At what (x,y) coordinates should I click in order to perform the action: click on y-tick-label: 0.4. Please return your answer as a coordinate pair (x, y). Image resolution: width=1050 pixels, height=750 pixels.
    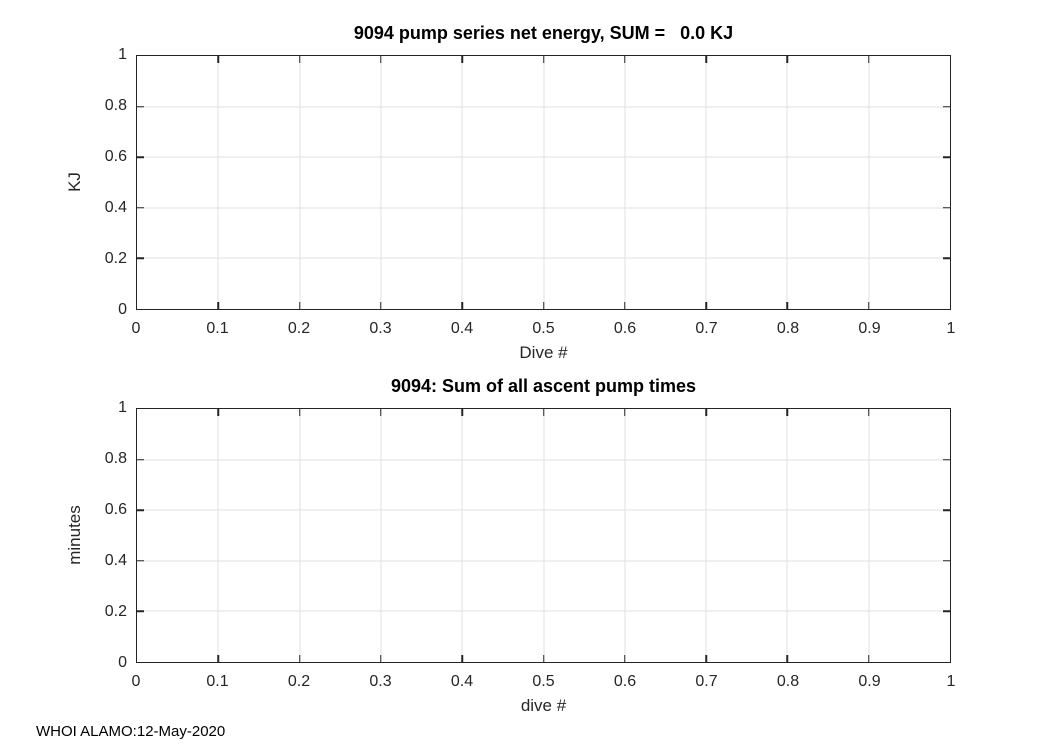
    Looking at the image, I should click on (115, 560).